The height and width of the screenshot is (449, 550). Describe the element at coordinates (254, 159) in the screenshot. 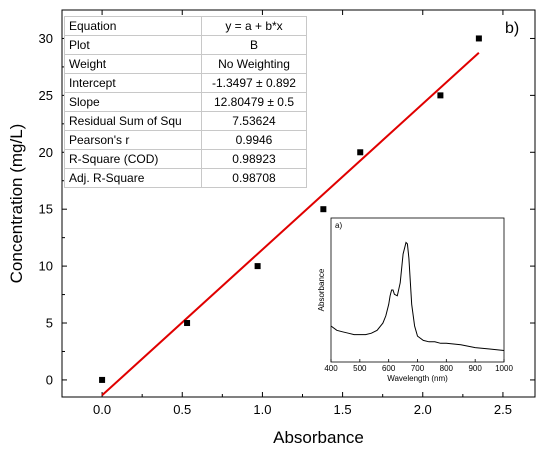

I see `fit-table-value: 0.98923` at that location.